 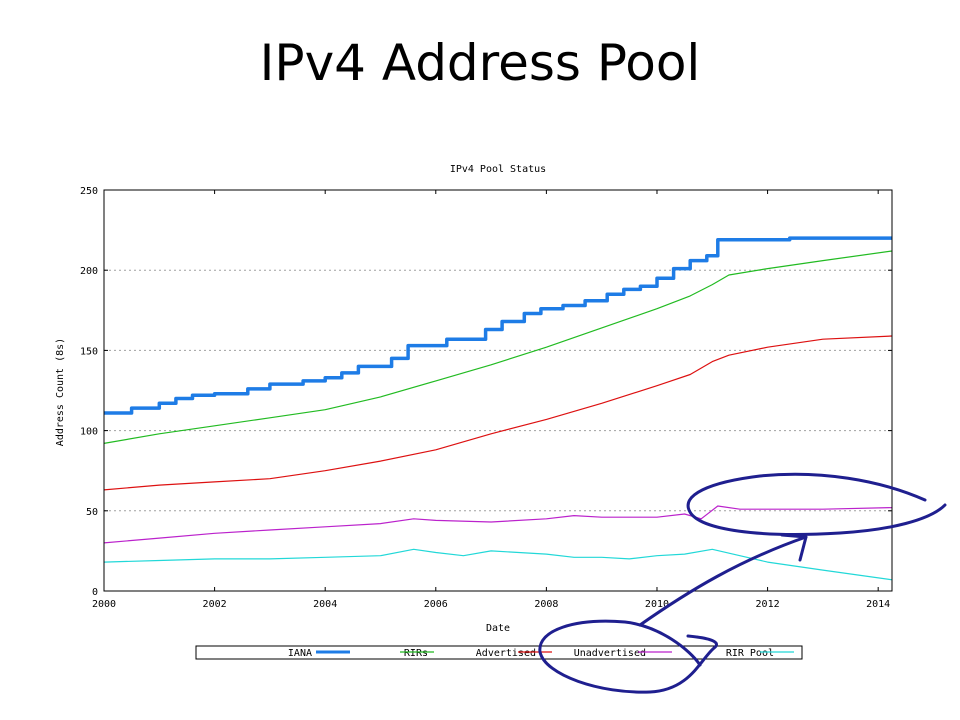 I want to click on y-tick-label: 150, so click(x=89, y=351).